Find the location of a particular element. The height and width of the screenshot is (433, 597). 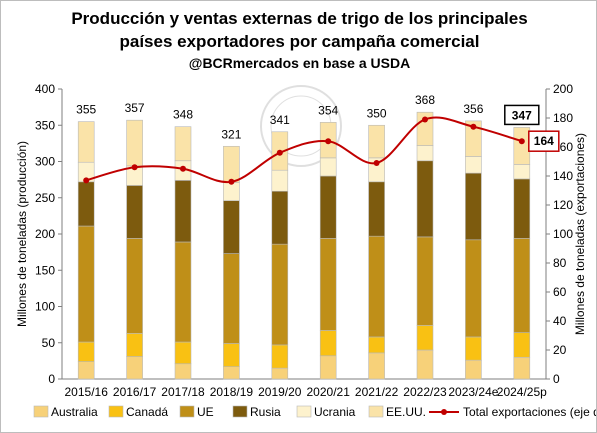

export-last-label: 164 is located at coordinates (544, 141).